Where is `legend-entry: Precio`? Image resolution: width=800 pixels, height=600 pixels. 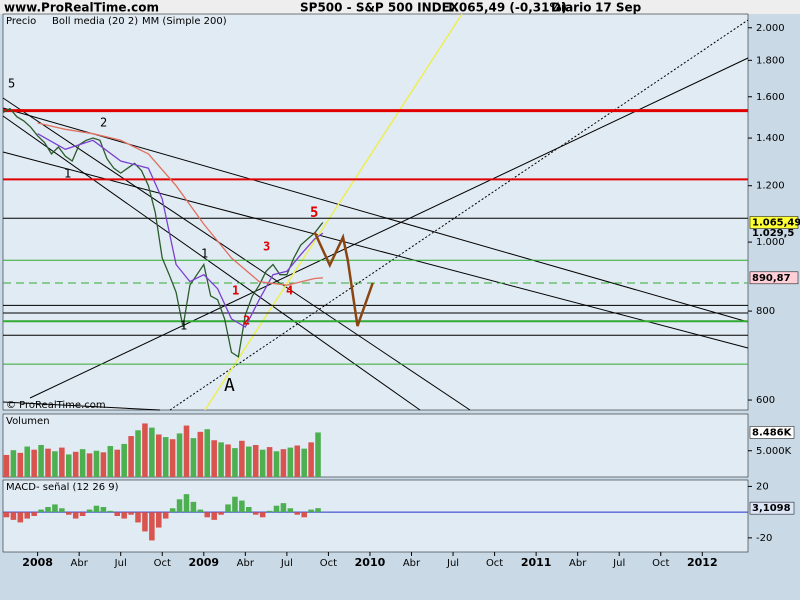 legend-entry: Precio is located at coordinates (21, 21).